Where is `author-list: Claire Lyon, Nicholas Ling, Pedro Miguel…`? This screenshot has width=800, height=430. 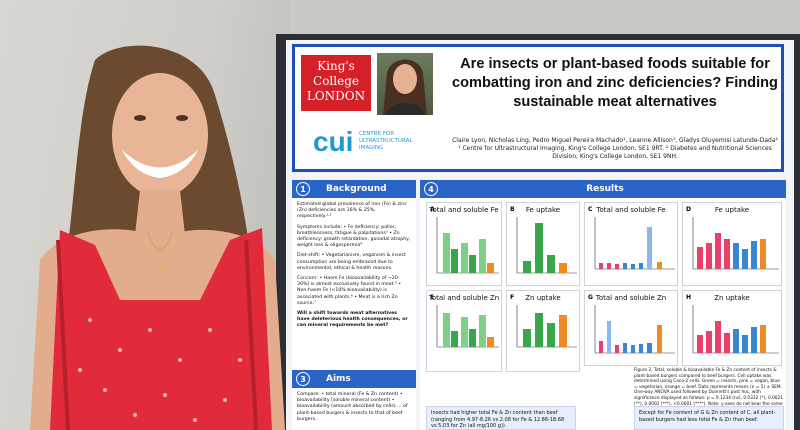
author-list: Claire Lyon, Nicholas Ling, Pedro Miguel… is located at coordinates (615, 140).